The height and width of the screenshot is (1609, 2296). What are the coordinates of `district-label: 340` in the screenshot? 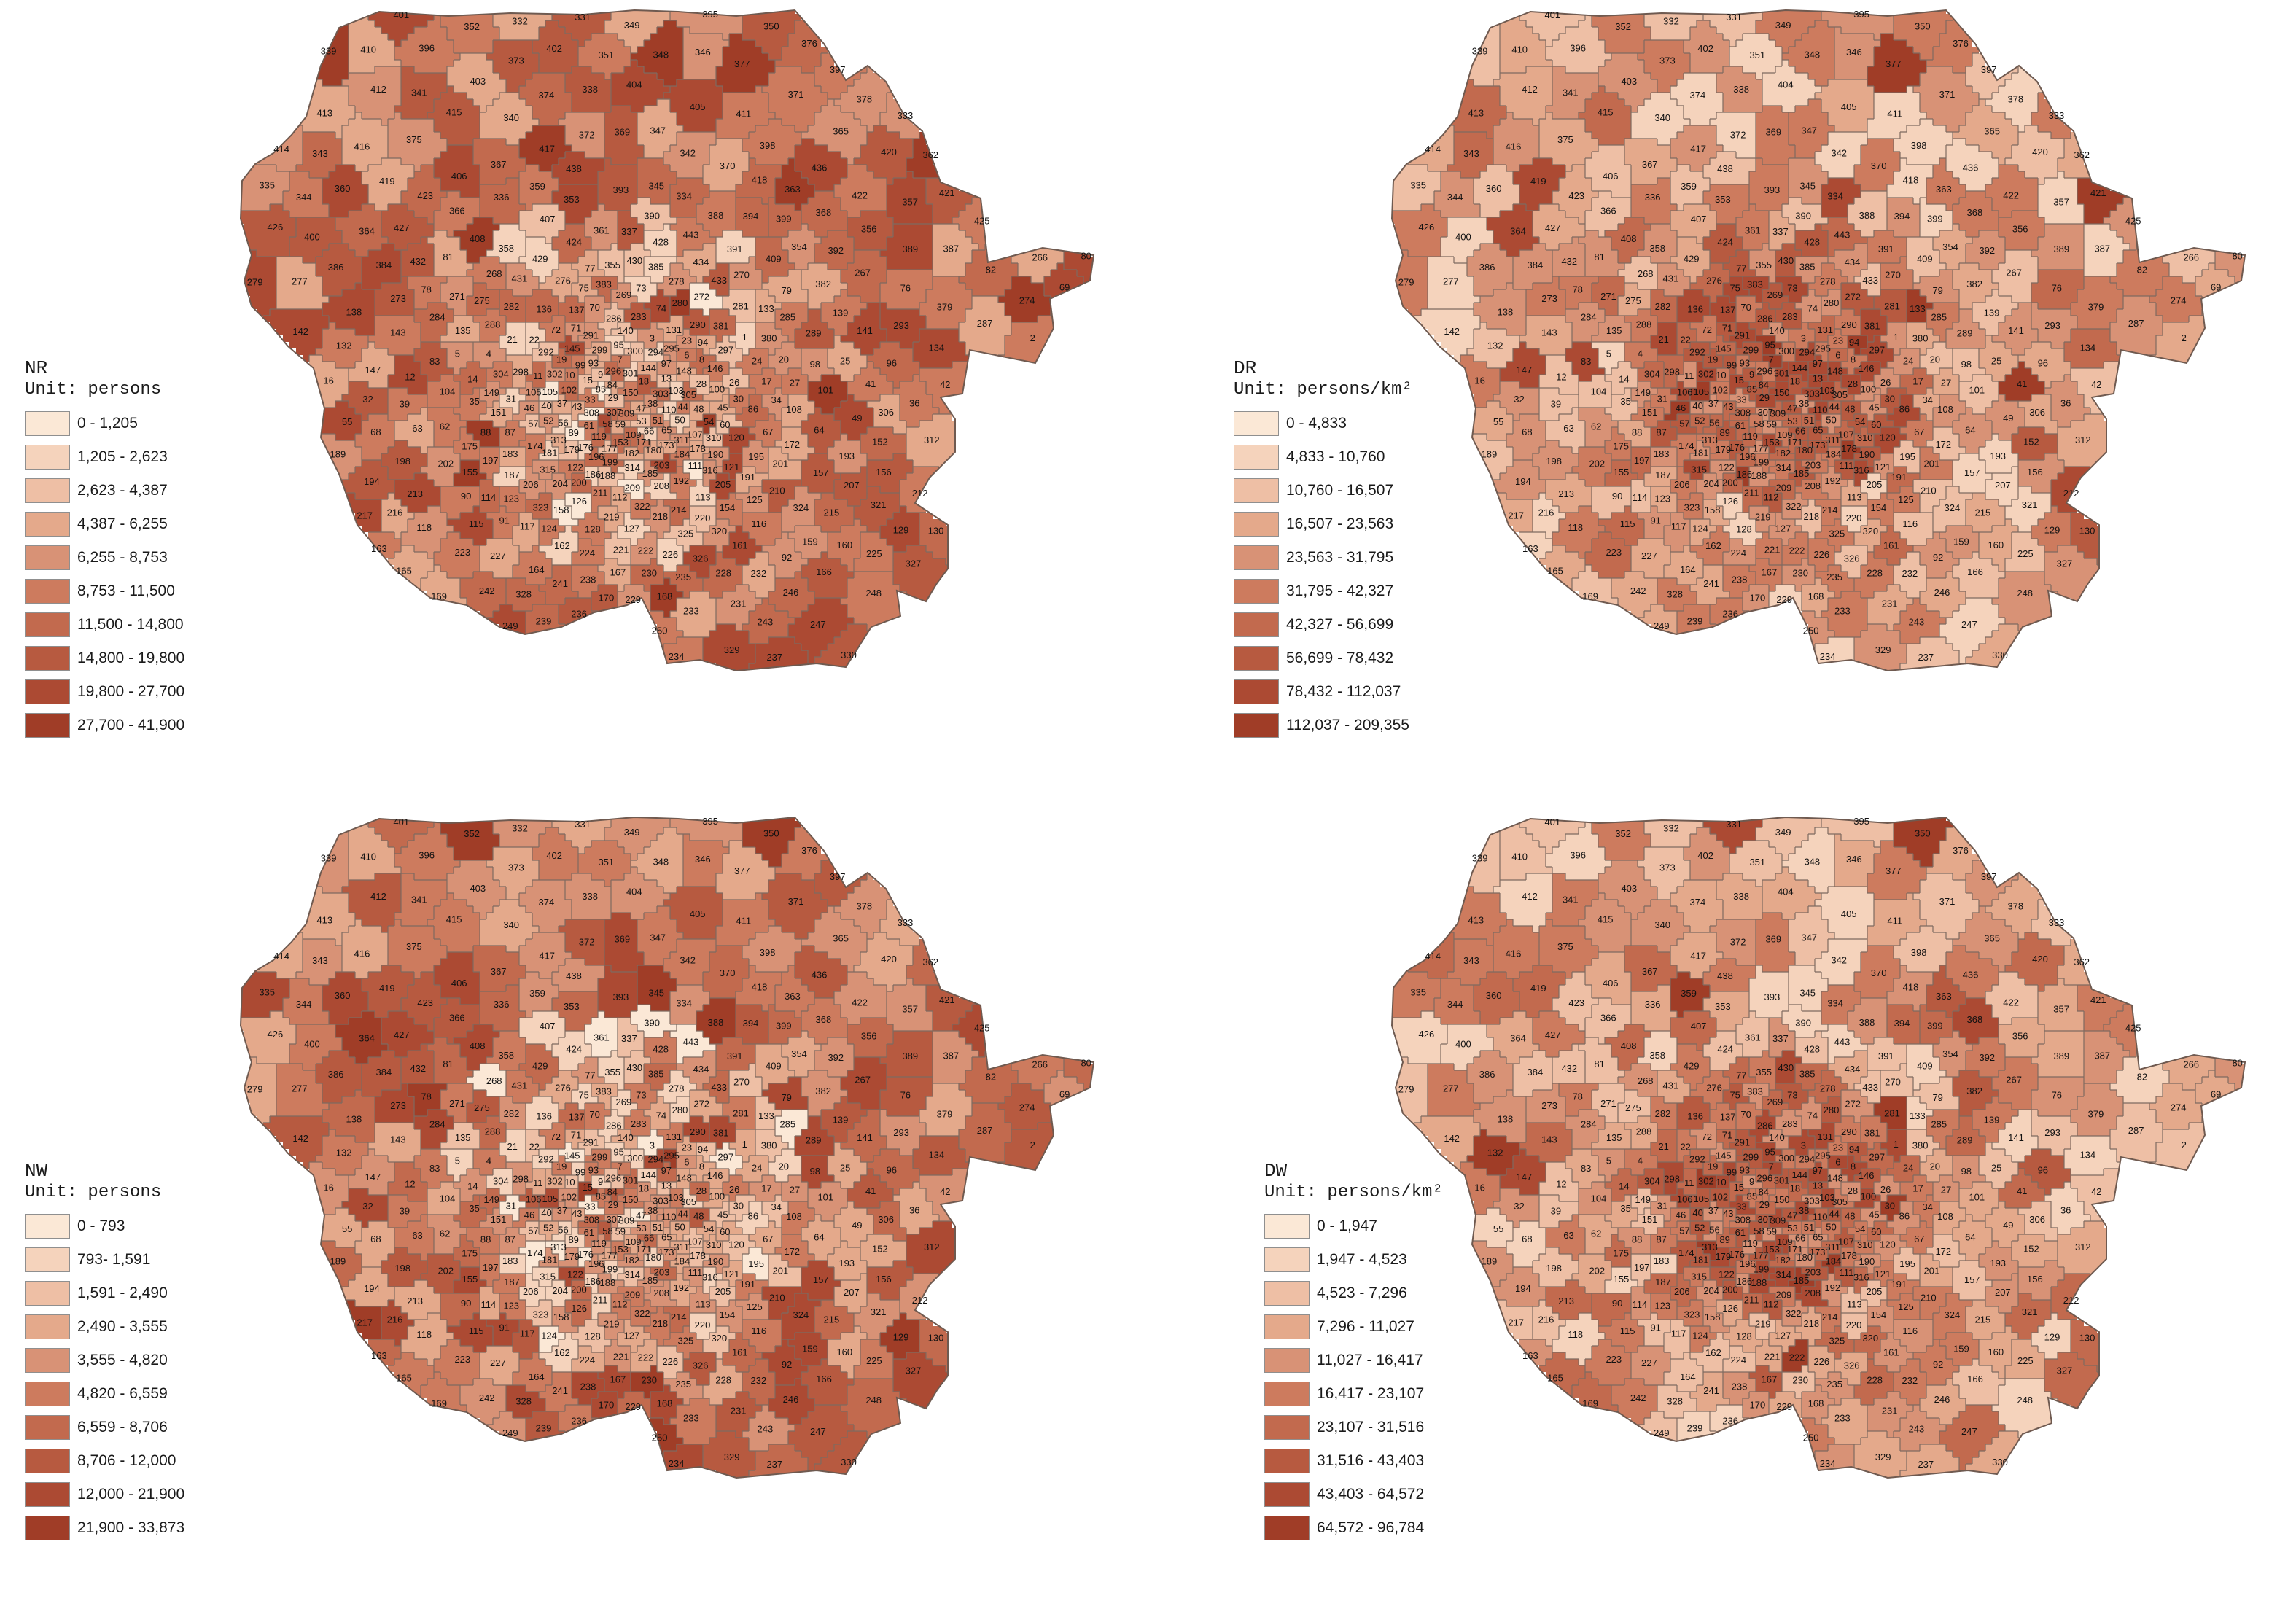 It's located at (511, 117).